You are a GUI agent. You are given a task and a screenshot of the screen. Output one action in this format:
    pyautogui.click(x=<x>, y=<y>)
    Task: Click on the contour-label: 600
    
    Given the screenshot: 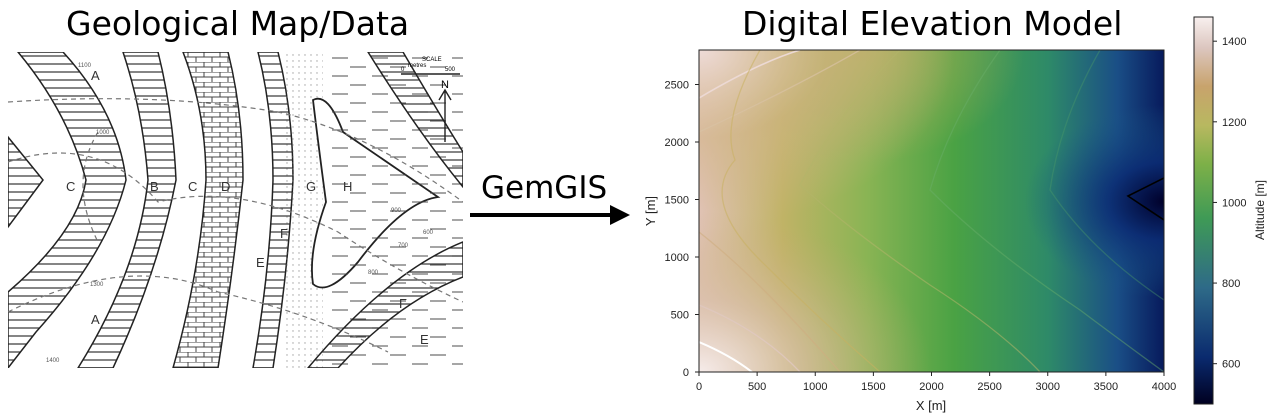 What is the action you would take?
    pyautogui.click(x=428, y=233)
    